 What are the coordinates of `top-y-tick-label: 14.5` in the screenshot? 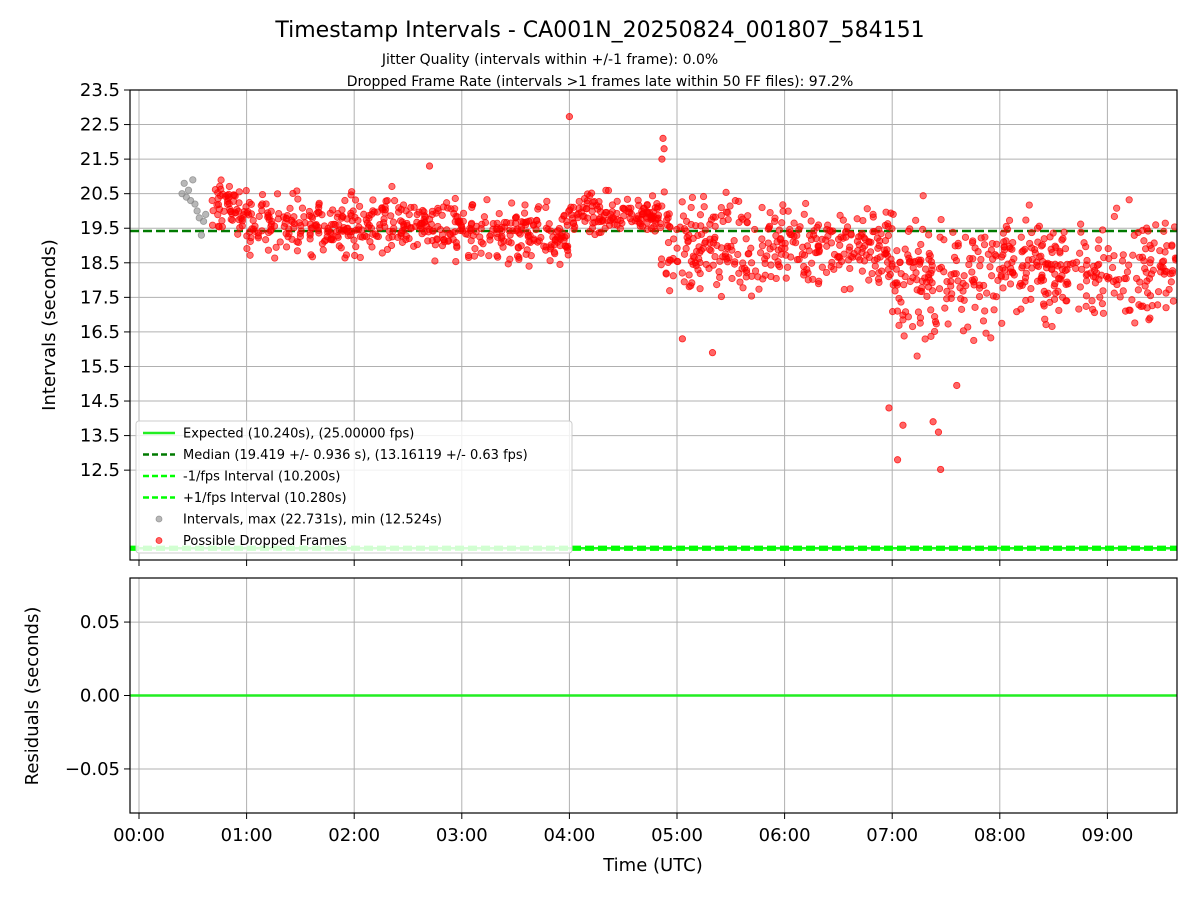 It's located at (100, 401).